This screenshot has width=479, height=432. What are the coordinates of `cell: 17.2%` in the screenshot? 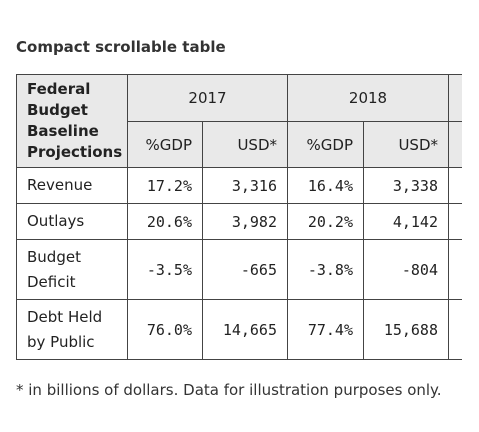 It's located at (165, 185).